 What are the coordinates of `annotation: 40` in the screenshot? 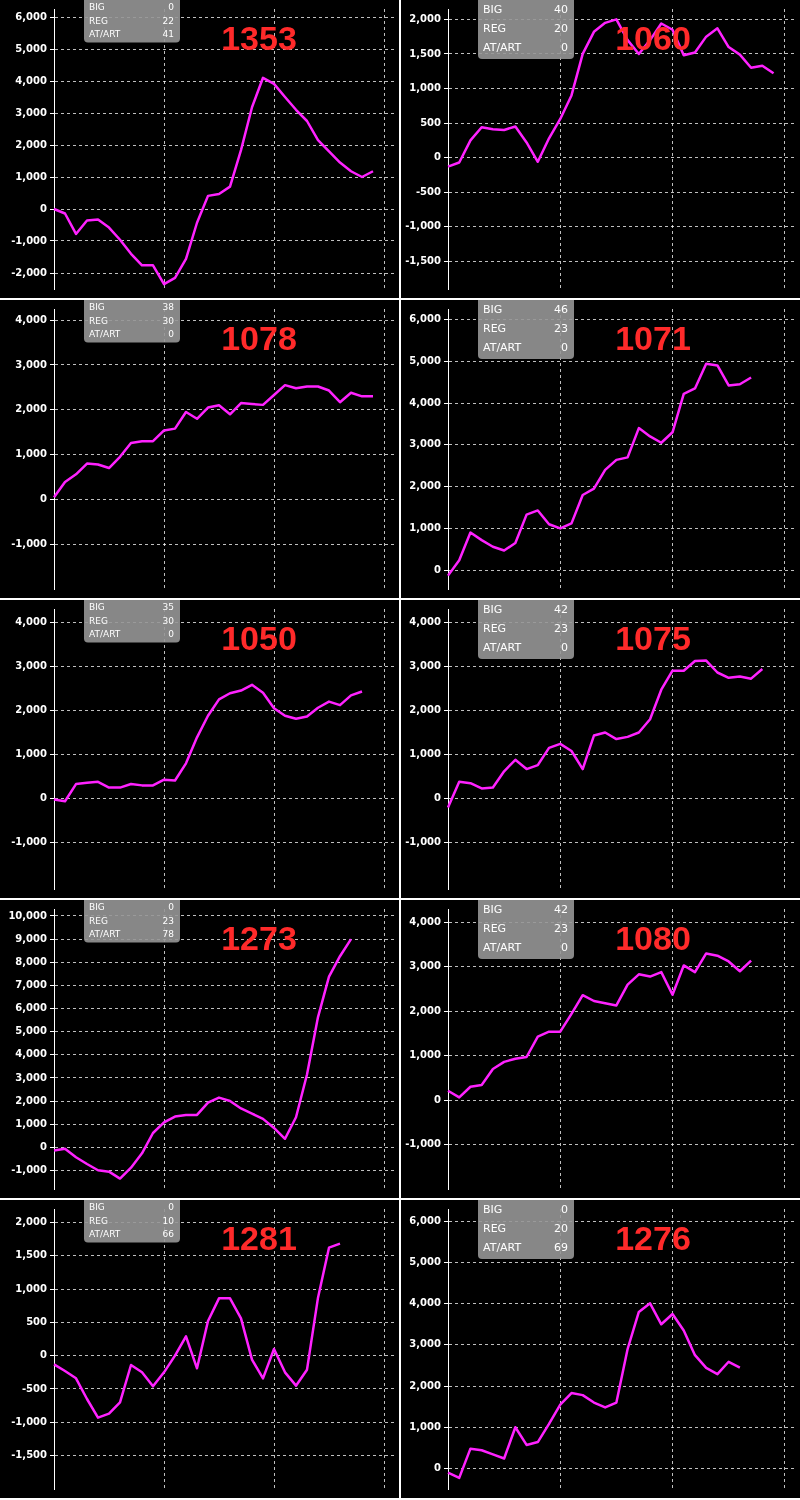 It's located at (561, 10).